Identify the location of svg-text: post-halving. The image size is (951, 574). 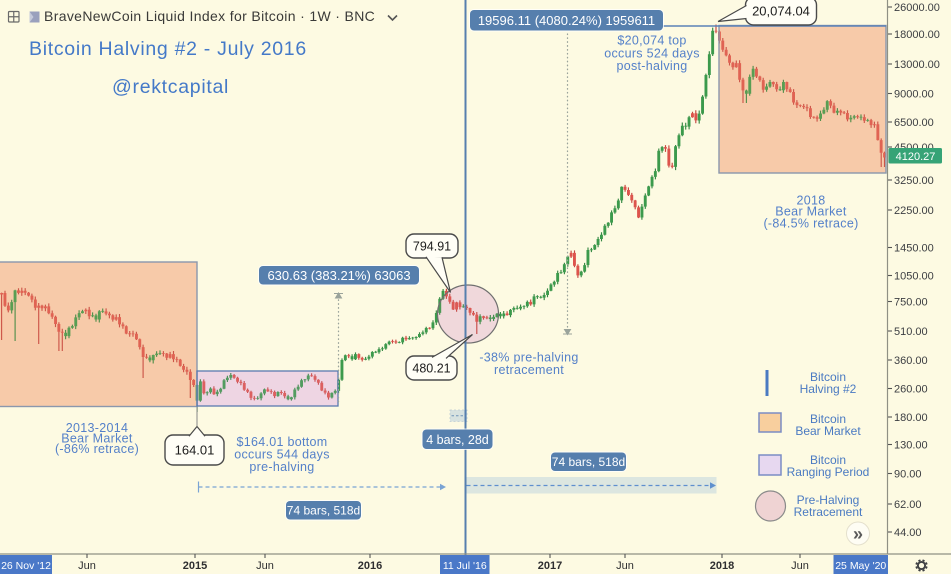
(651, 66).